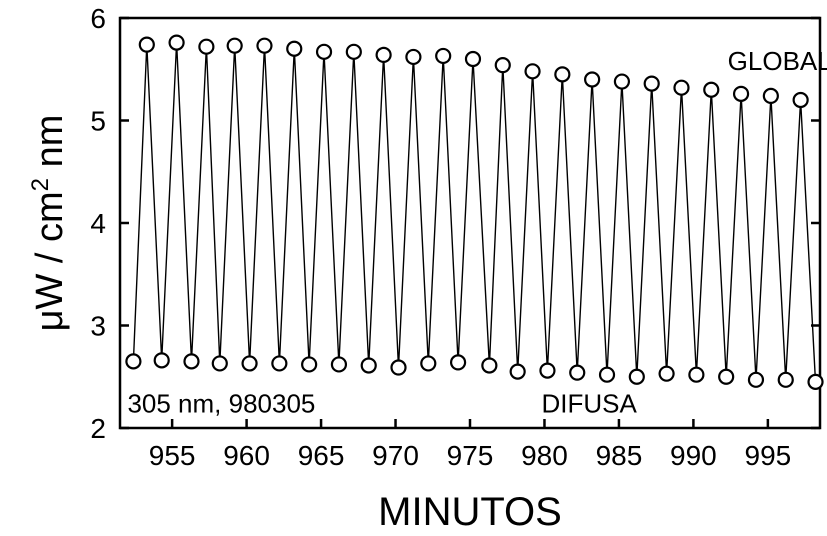  I want to click on x-tick-label: 955, so click(172, 455).